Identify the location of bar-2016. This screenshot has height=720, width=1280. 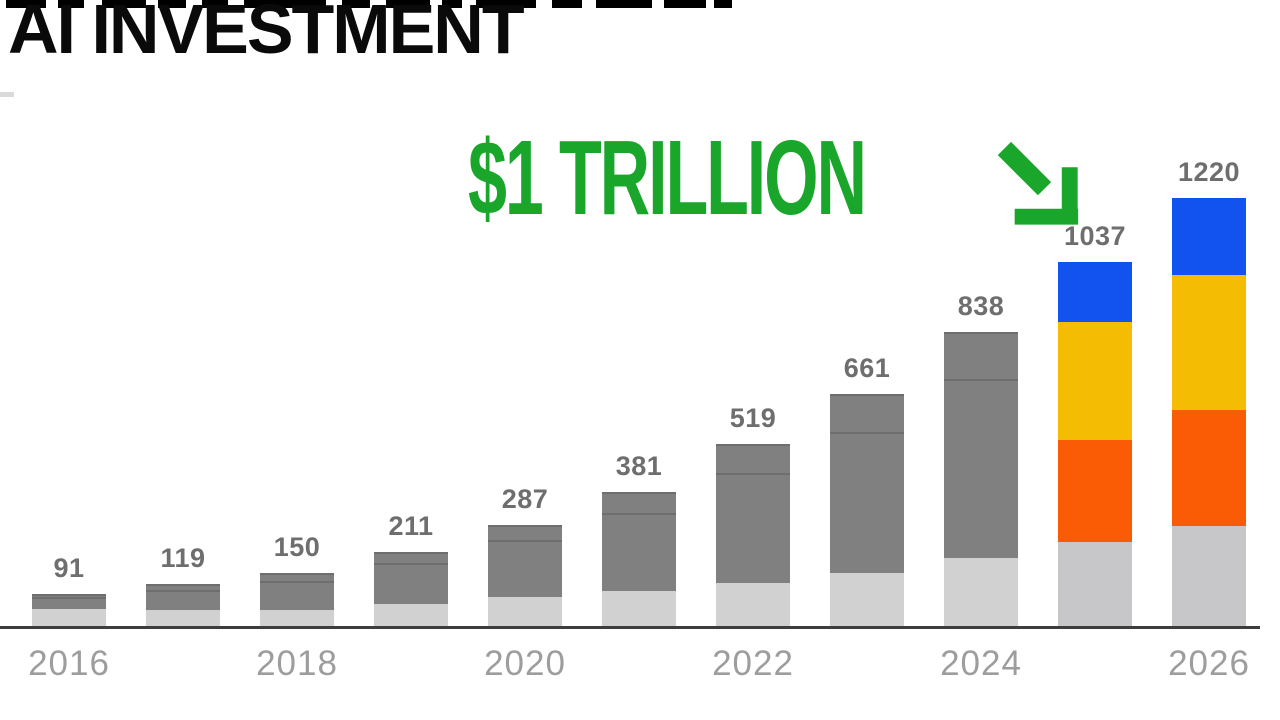
(69, 610).